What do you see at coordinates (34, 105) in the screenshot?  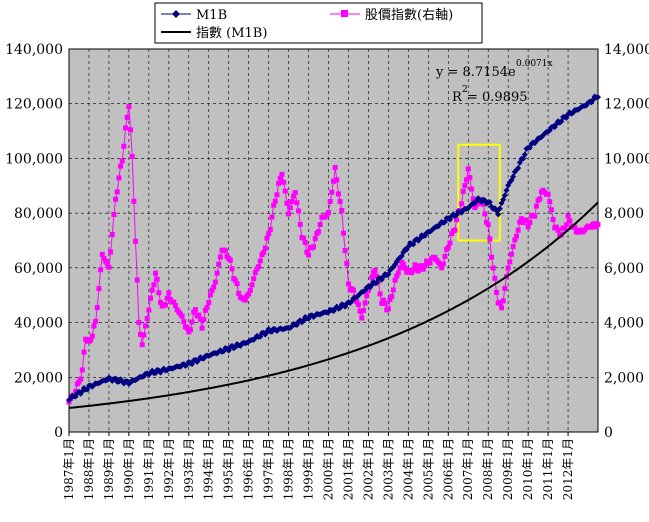 I see `left-tick-label: 120,000` at bounding box center [34, 105].